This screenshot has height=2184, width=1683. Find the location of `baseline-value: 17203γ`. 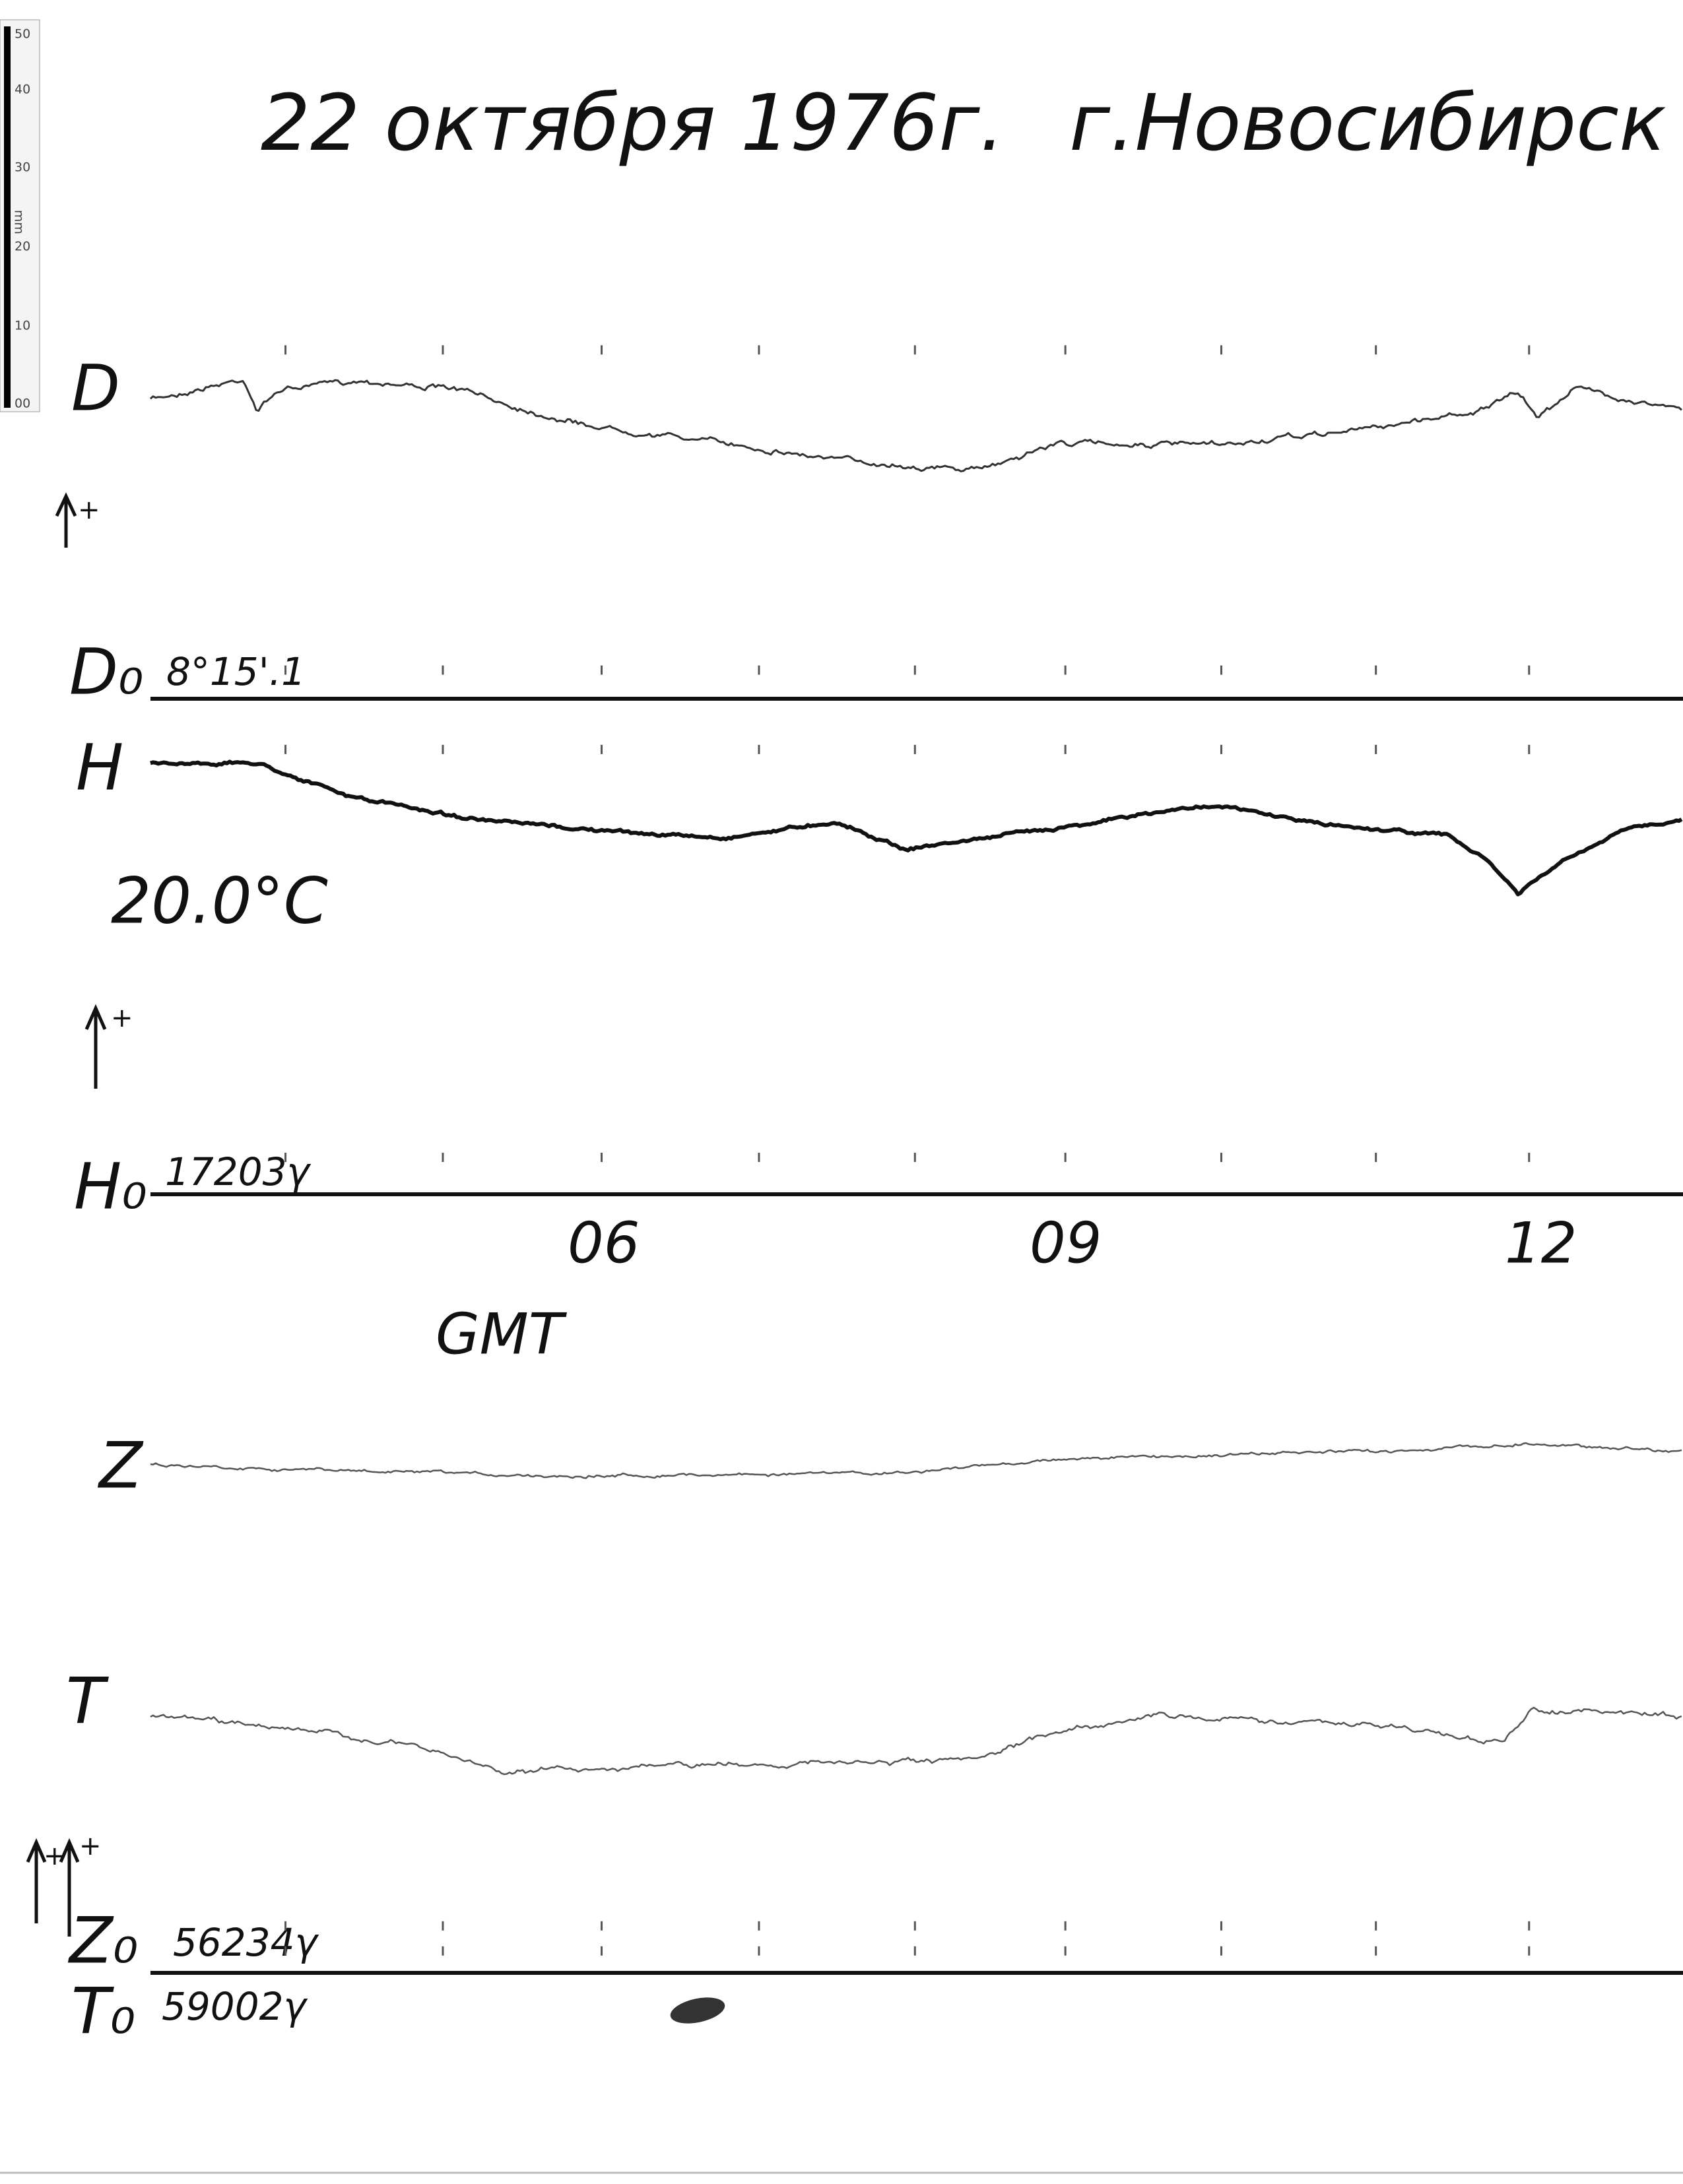

baseline-value: 17203γ is located at coordinates (239, 1171).